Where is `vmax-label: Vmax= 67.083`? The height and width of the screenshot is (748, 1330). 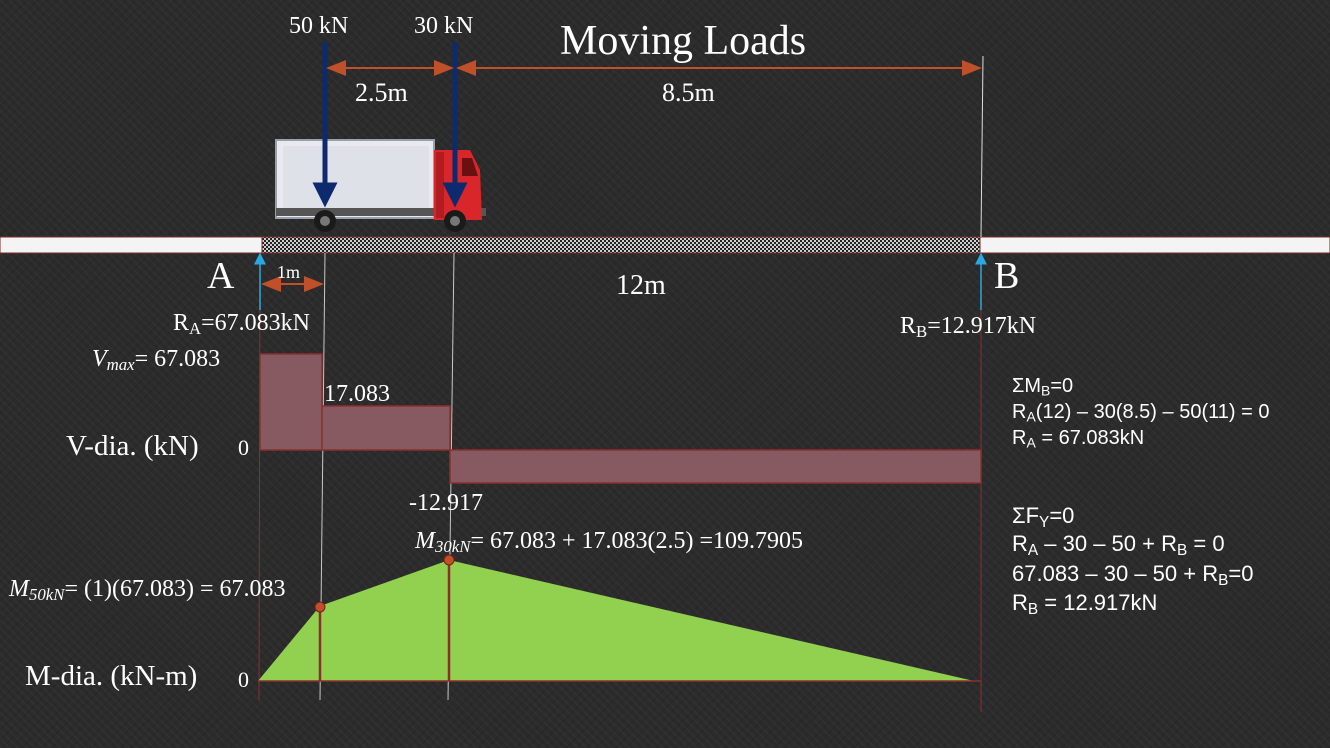
vmax-label: Vmax= 67.083 is located at coordinates (156, 360).